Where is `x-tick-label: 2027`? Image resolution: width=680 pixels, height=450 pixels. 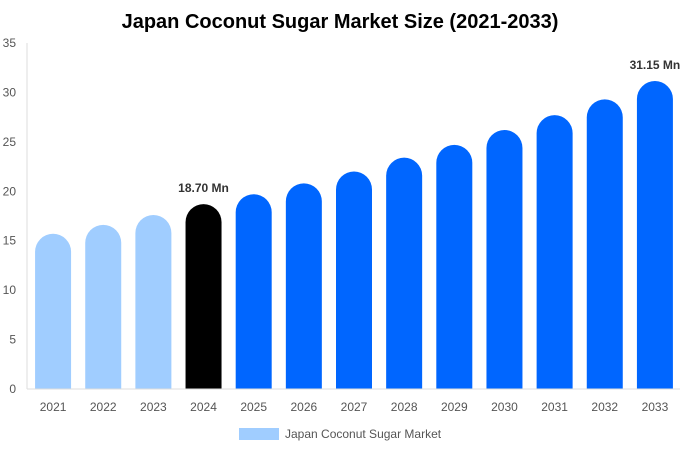
x-tick-label: 2027 is located at coordinates (354, 407).